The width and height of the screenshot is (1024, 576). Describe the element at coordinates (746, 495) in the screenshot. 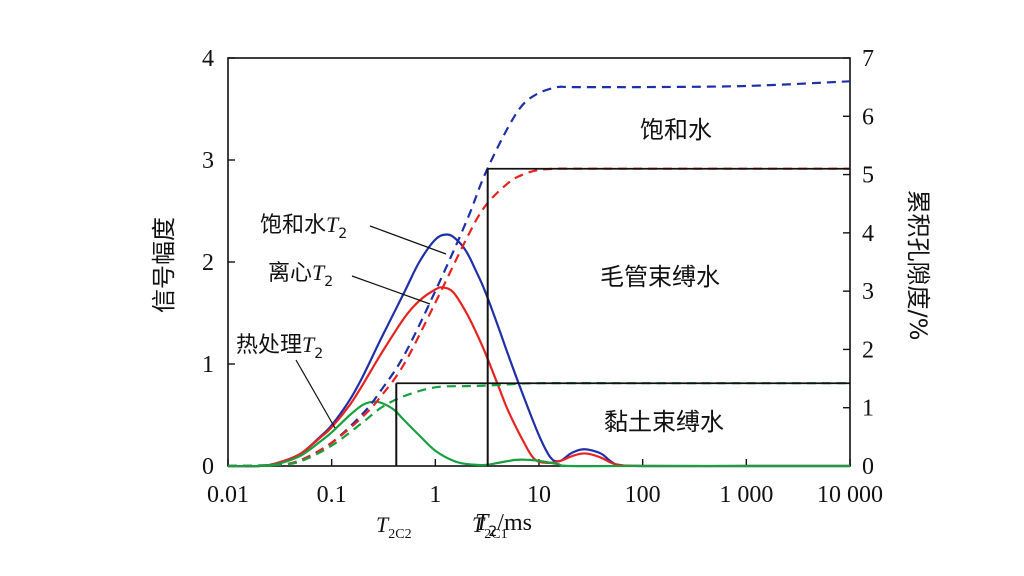

I see `x-tick-label: 1 000` at that location.